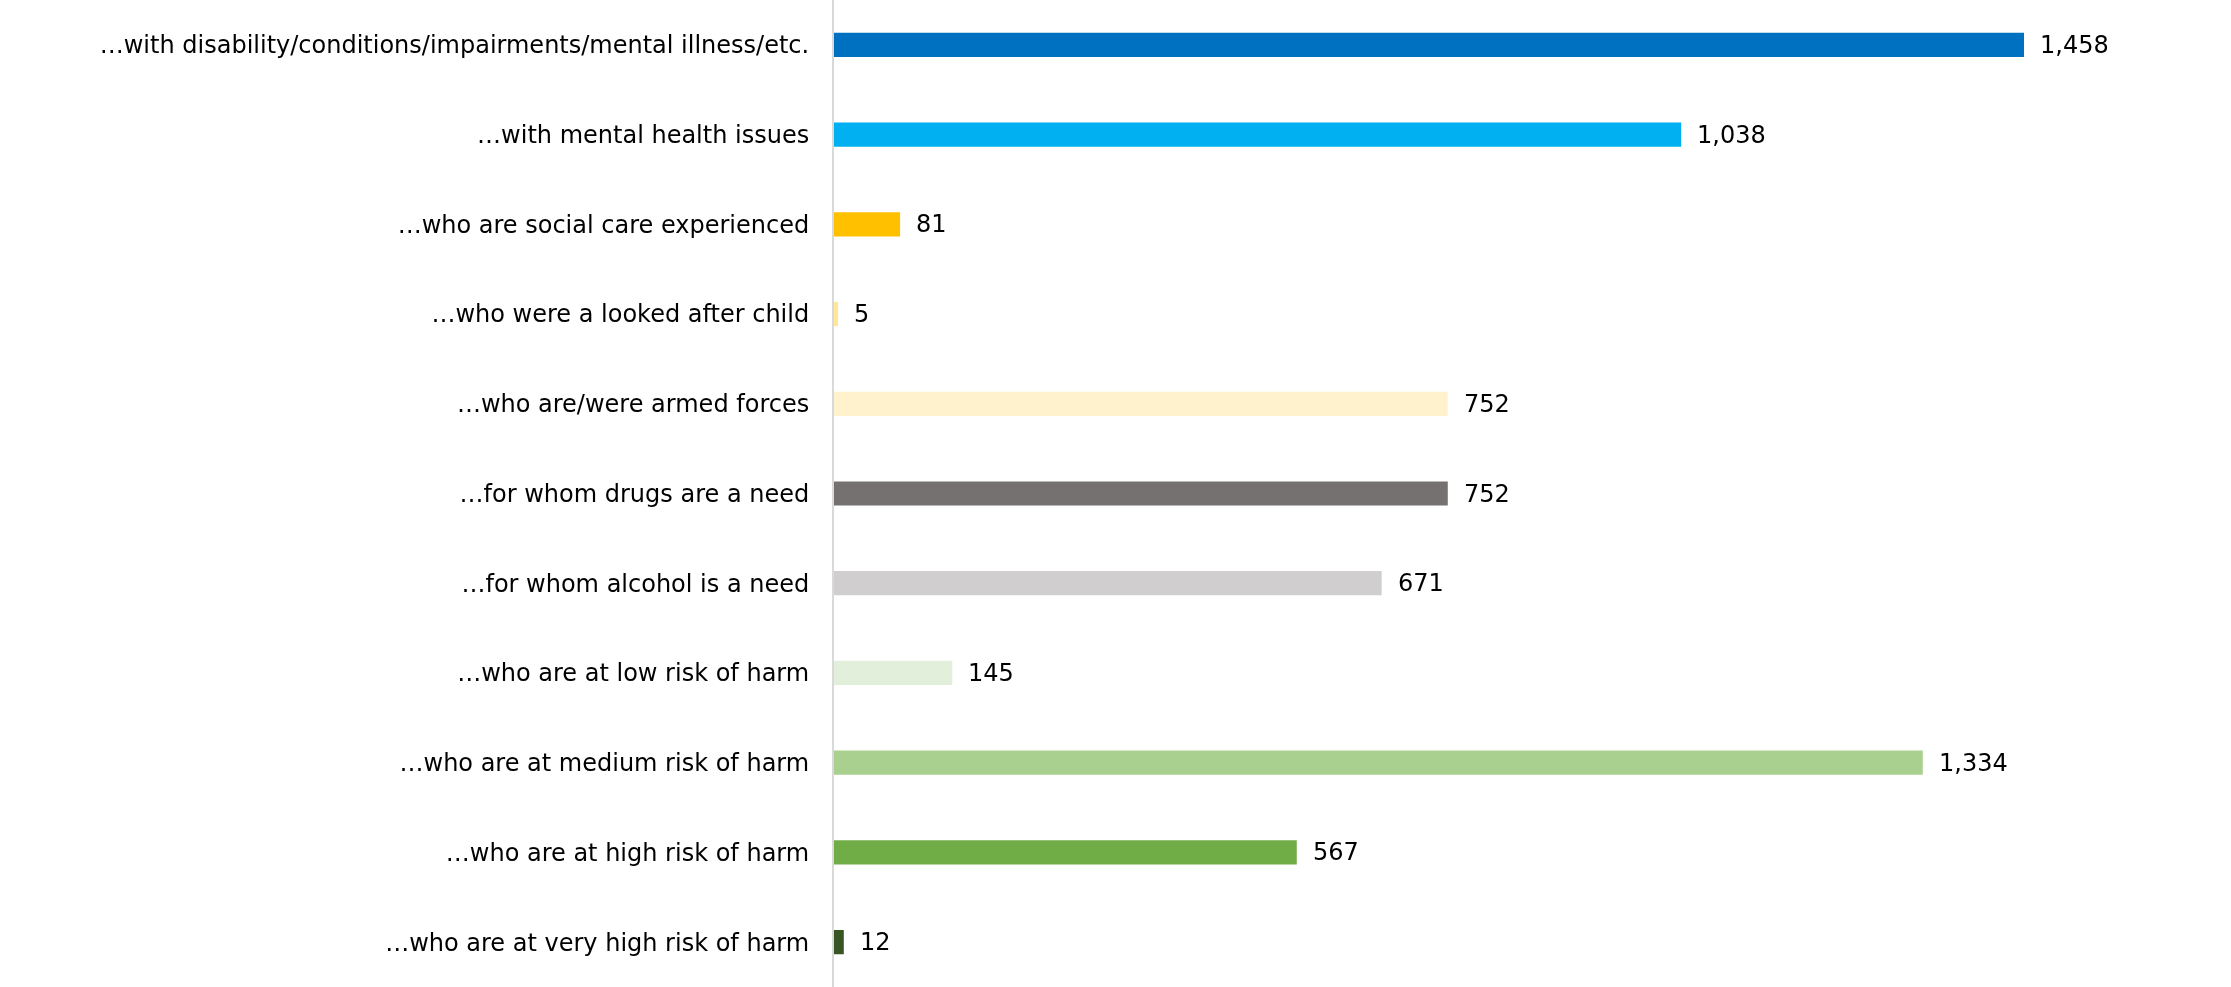 This screenshot has height=987, width=2231. What do you see at coordinates (603, 224) in the screenshot?
I see `y-tick-label: …who are social care experienced` at bounding box center [603, 224].